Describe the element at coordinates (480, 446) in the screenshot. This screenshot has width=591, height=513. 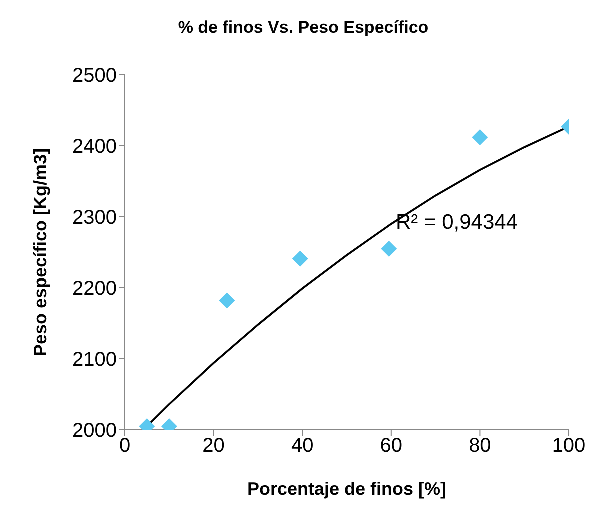
I see `x-tick-label: 80` at that location.